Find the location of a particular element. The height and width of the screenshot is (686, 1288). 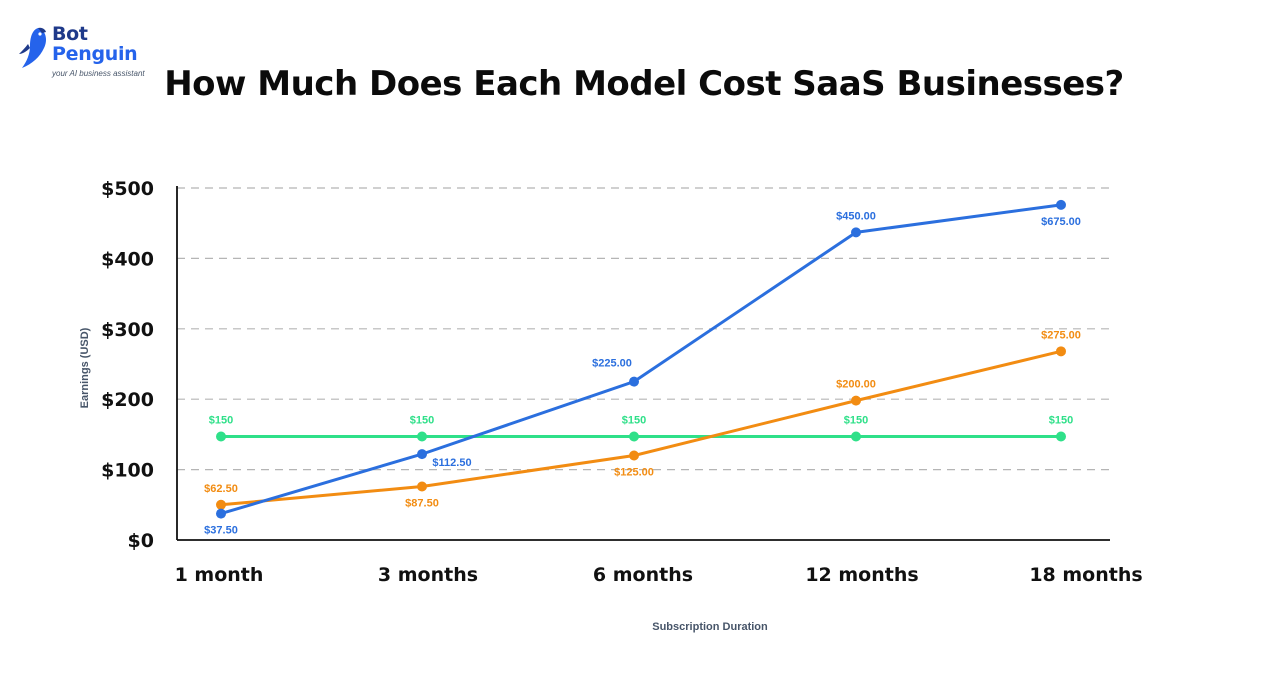

x-tick-label: 12 months is located at coordinates (861, 575).